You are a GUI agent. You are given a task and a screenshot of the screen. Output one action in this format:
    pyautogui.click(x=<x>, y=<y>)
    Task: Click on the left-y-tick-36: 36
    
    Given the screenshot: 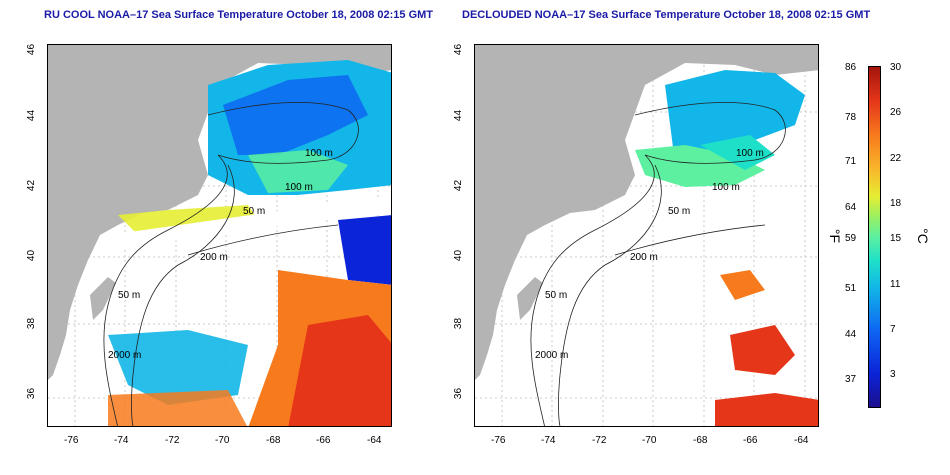 What is the action you would take?
    pyautogui.click(x=32, y=393)
    